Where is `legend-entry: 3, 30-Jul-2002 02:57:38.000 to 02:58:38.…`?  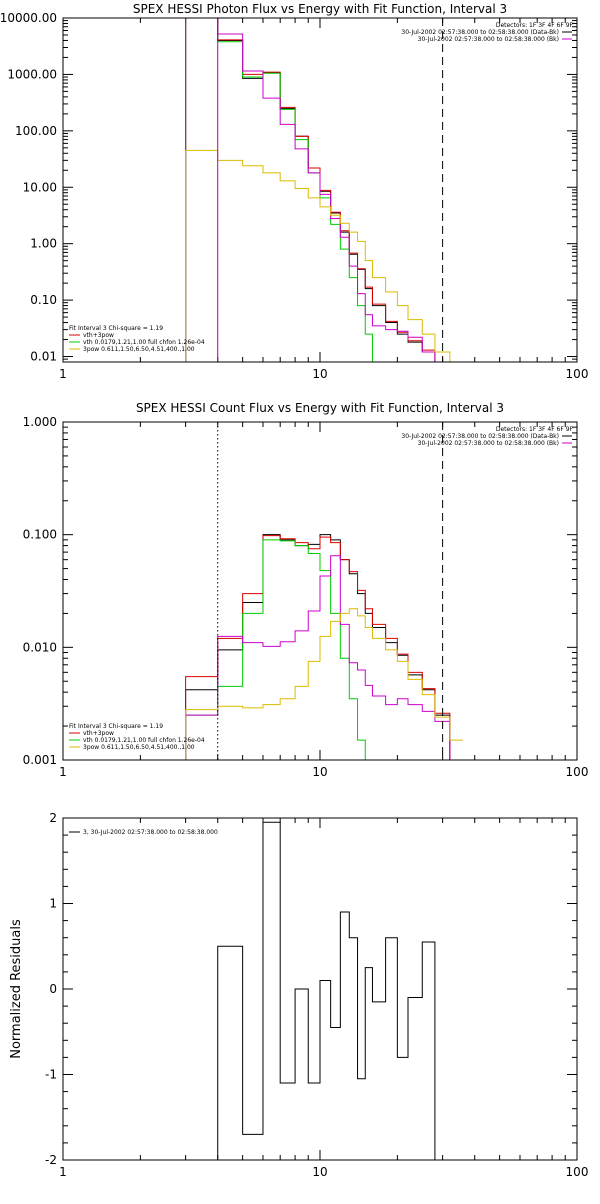
legend-entry: 3, 30-Jul-2002 02:57:38.000 to 02:58:38.… is located at coordinates (150, 832).